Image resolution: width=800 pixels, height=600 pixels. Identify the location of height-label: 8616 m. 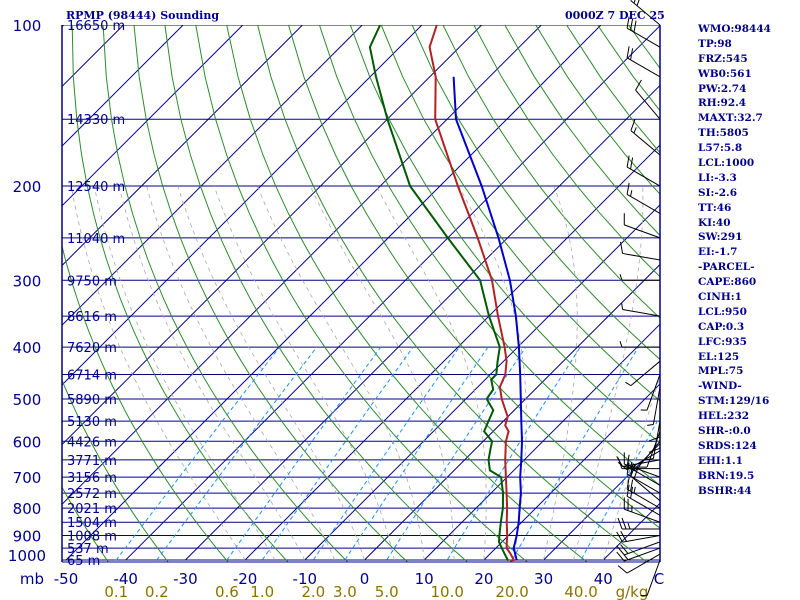
(92, 317).